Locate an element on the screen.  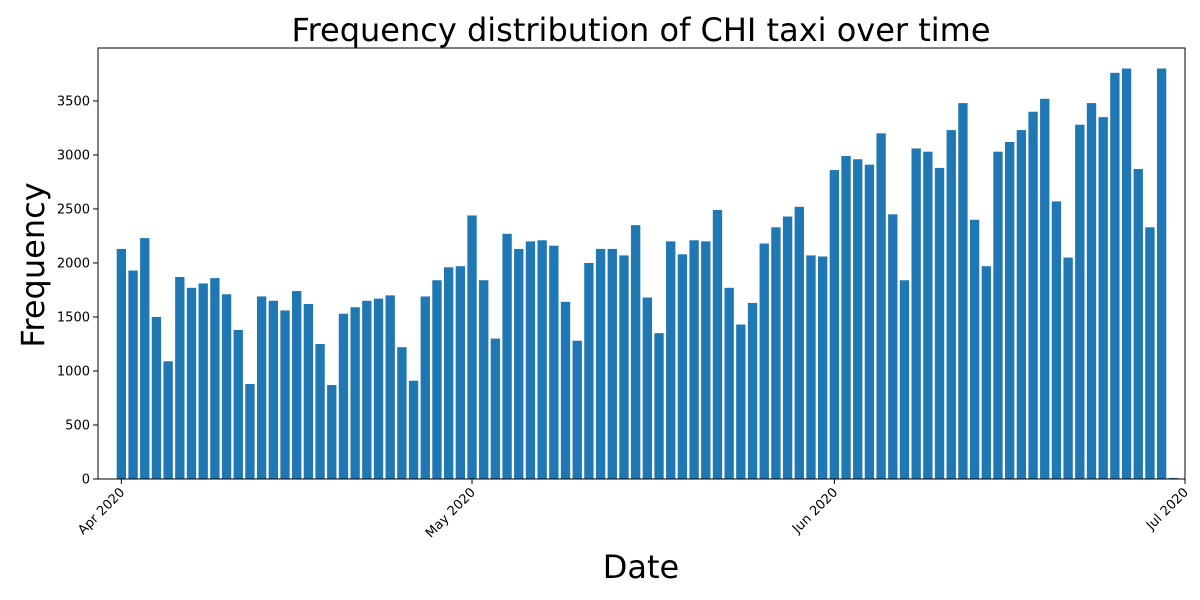
y-tick-label: 3500 is located at coordinates (73, 101).